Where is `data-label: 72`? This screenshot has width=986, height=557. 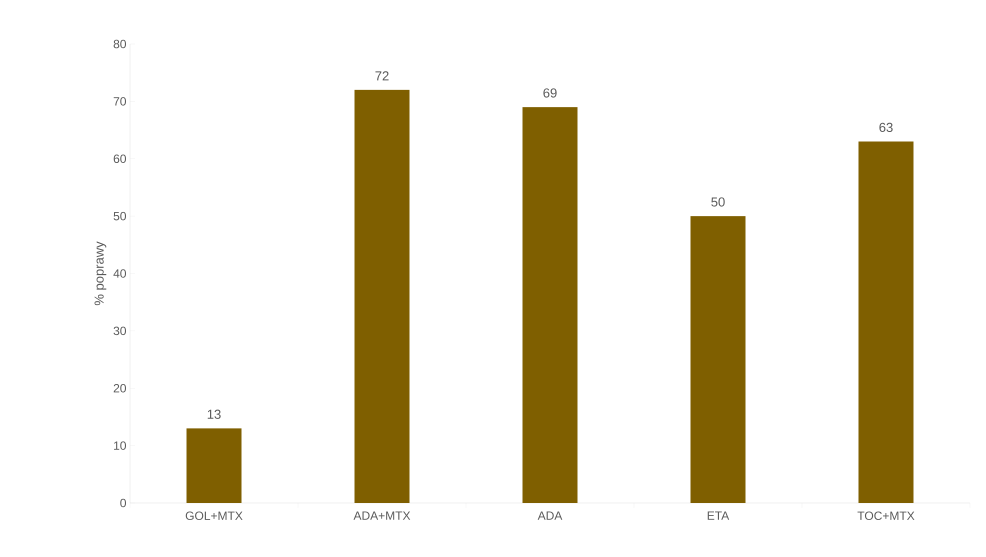 data-label: 72 is located at coordinates (382, 75).